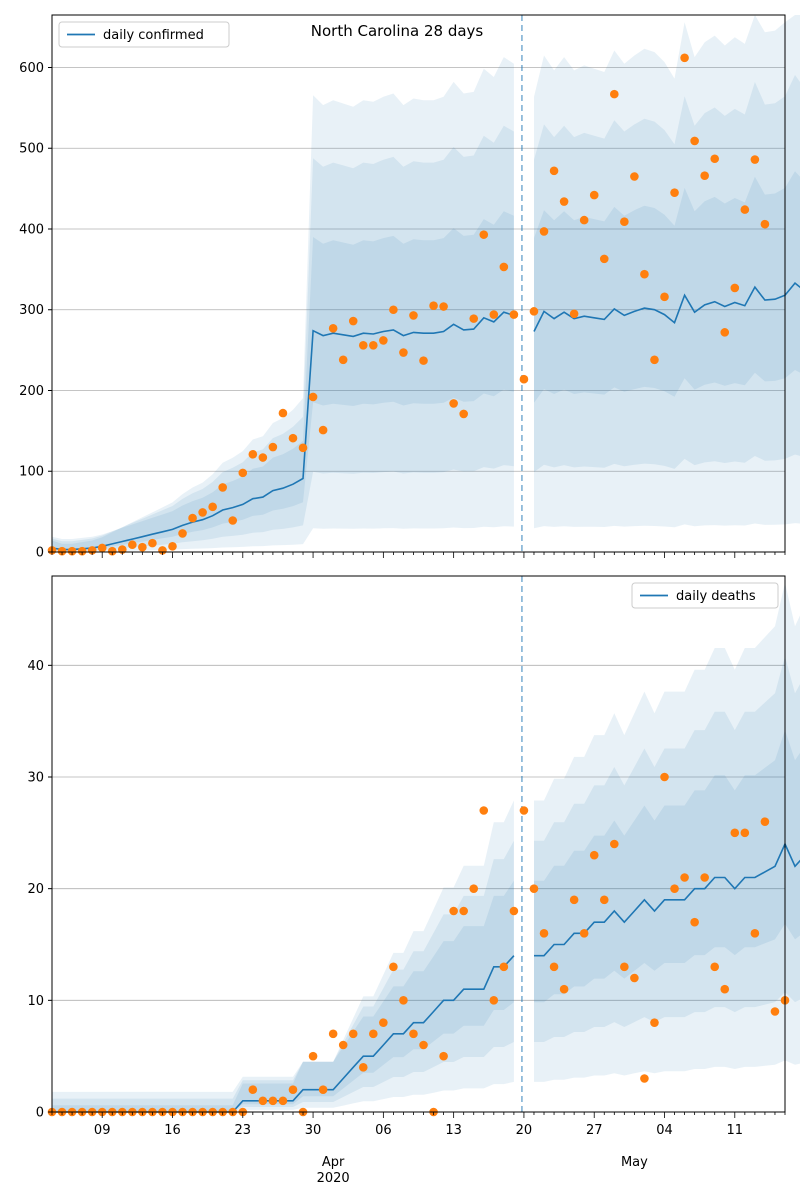  I want to click on x-year-label: 2020, so click(333, 1178).